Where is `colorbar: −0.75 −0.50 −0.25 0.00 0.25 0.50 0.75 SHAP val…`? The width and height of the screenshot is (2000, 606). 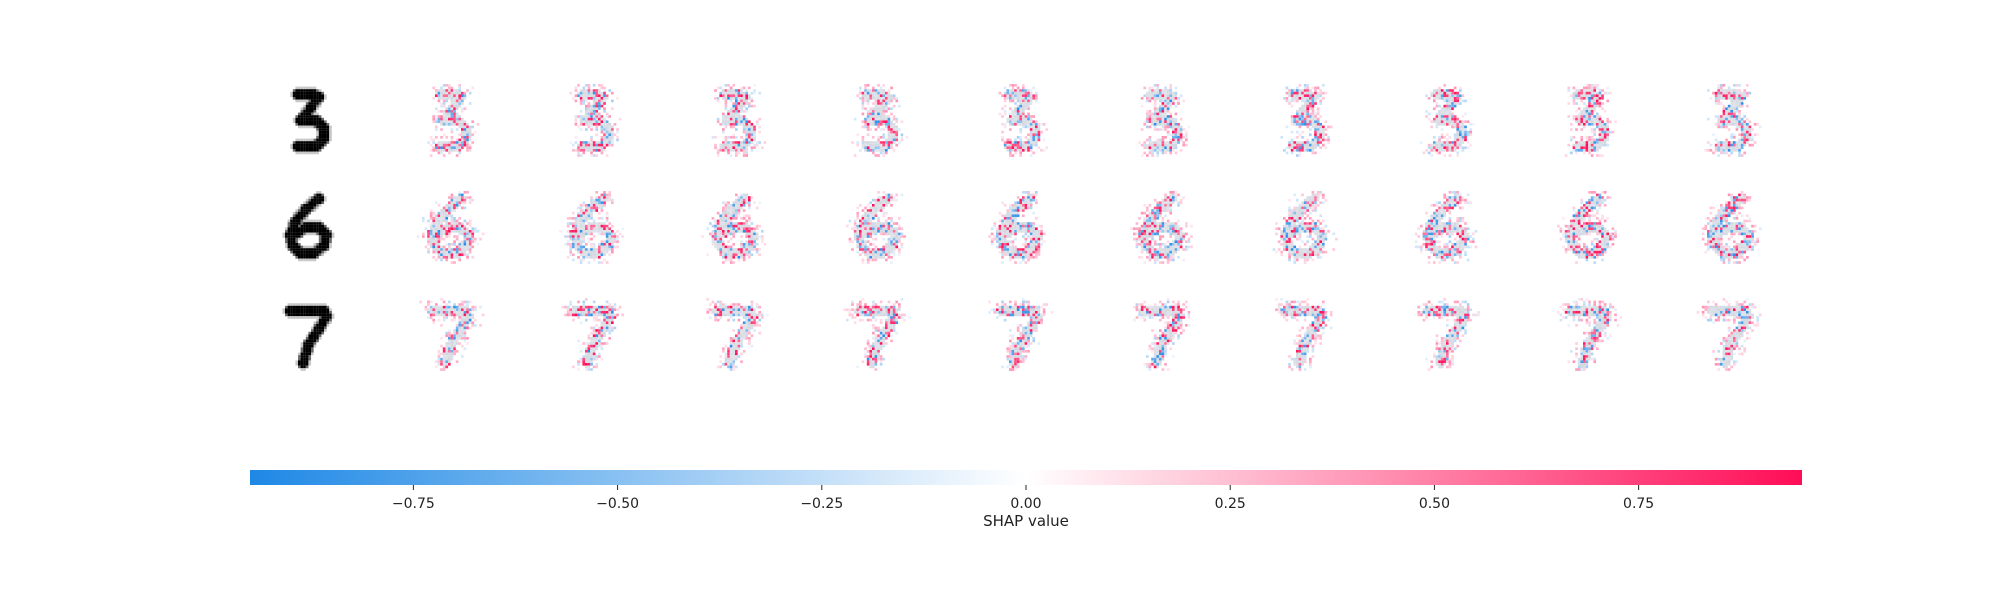 colorbar: −0.75 −0.50 −0.25 0.00 0.25 0.50 0.75 SHAP val… is located at coordinates (1026, 500).